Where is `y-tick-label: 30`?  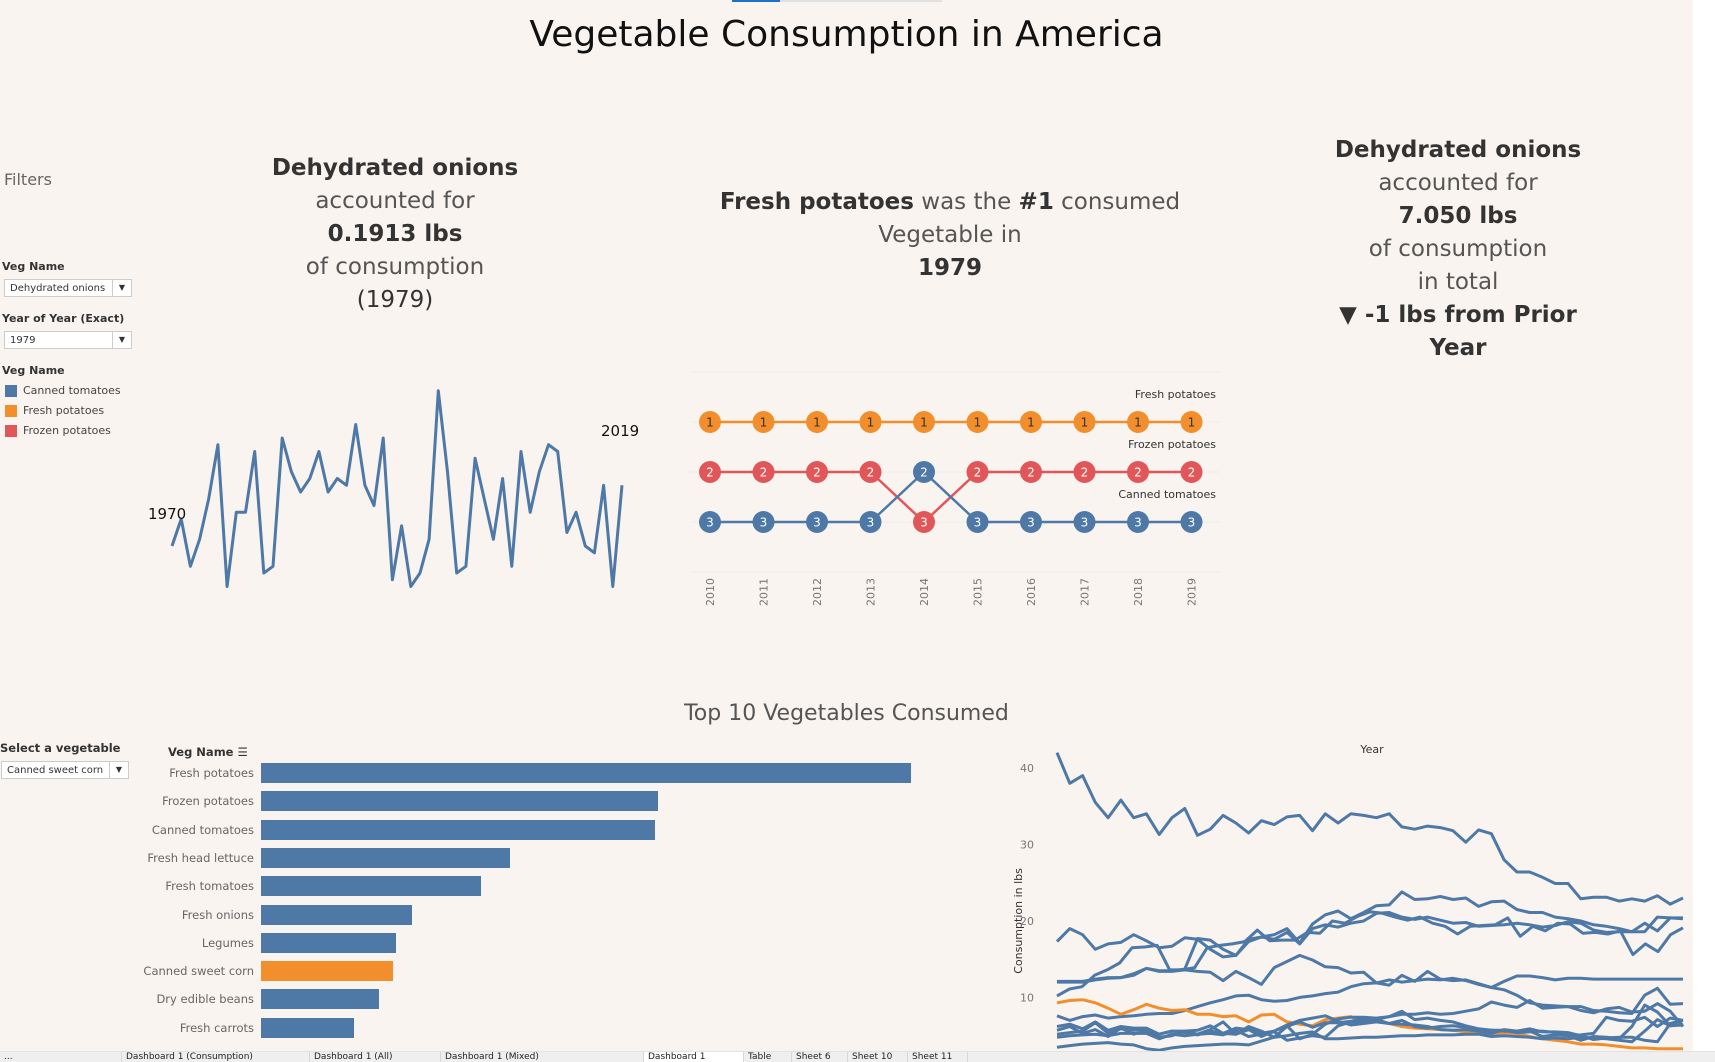
y-tick-label: 30 is located at coordinates (1027, 844).